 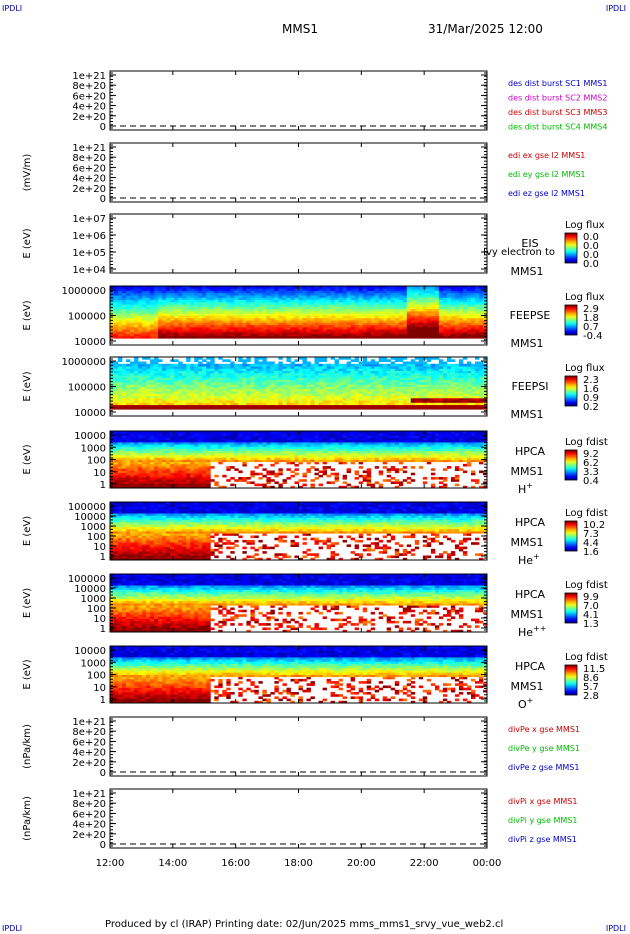 What do you see at coordinates (89, 253) in the screenshot?
I see `y-tick-label: 1e+05` at bounding box center [89, 253].